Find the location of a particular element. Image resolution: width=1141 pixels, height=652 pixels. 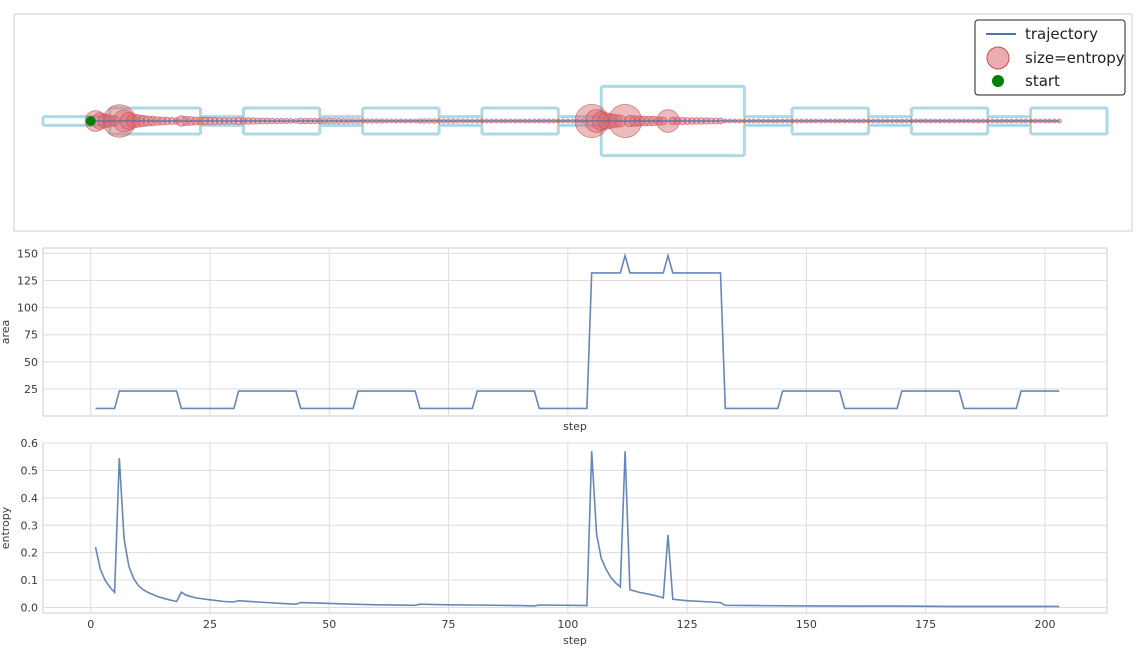

legend-box is located at coordinates (1050, 57).